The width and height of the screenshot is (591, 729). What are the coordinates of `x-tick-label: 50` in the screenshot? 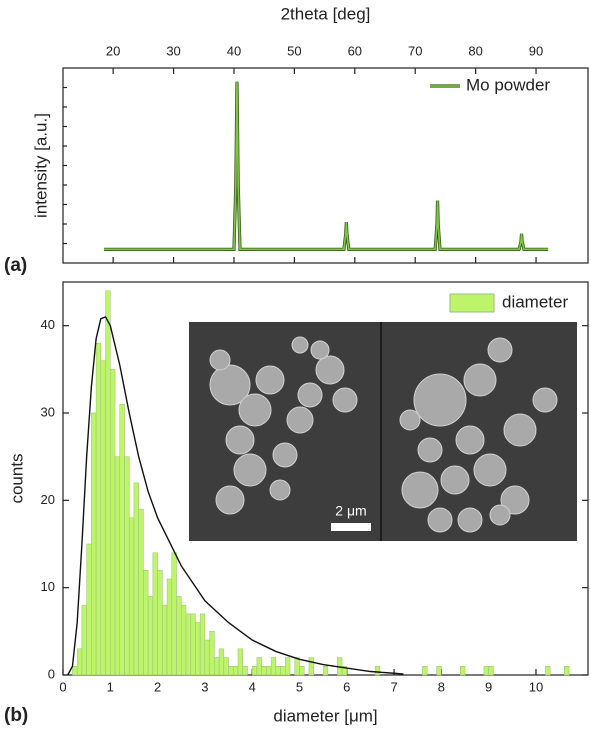 It's located at (294, 50).